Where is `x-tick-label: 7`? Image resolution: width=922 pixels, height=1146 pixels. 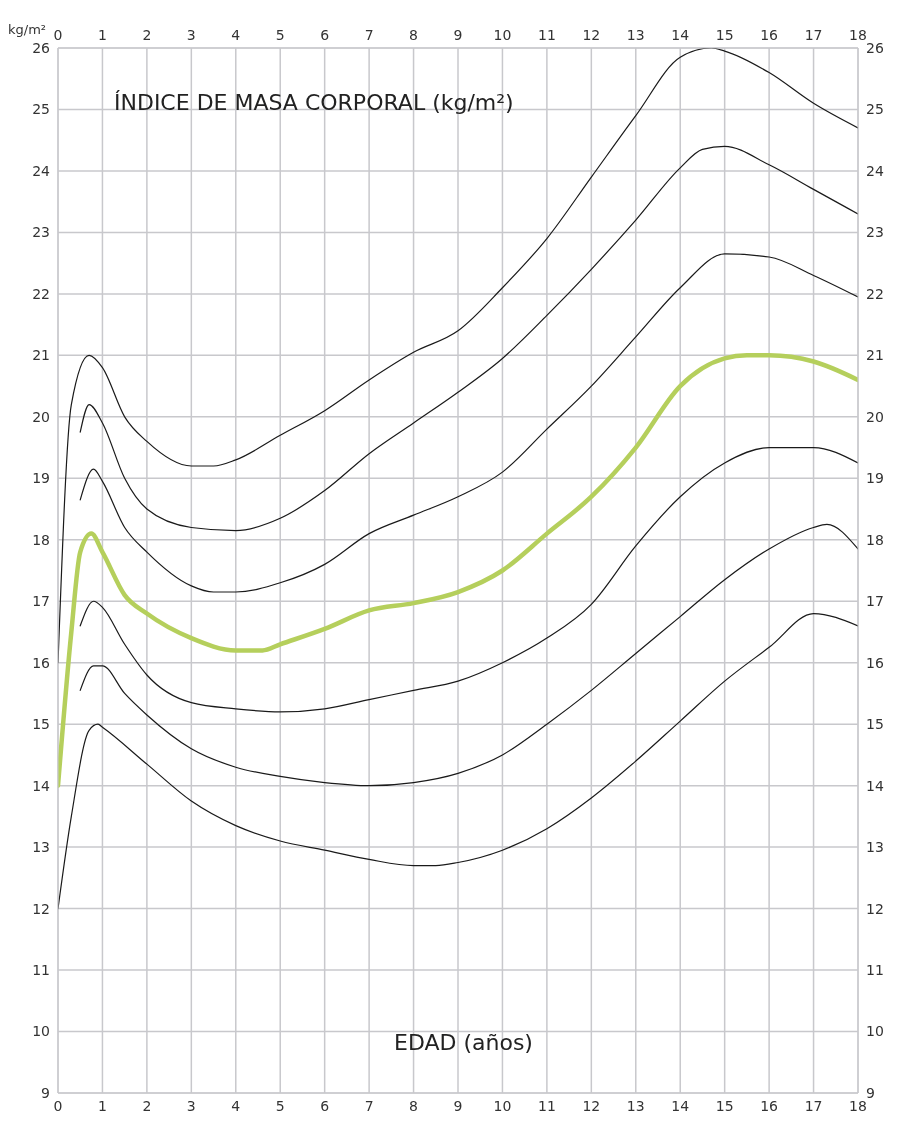
x-tick-label: 7 is located at coordinates (369, 1105).